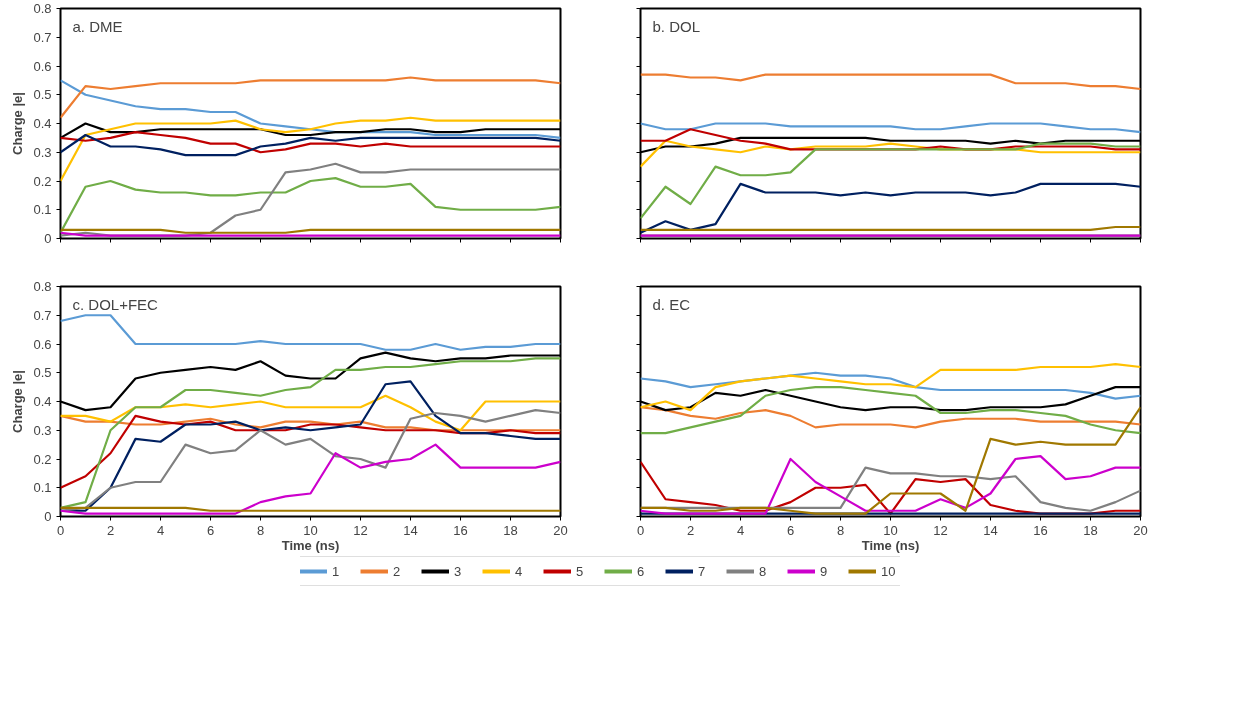  I want to click on legend-label: 2, so click(397, 571).